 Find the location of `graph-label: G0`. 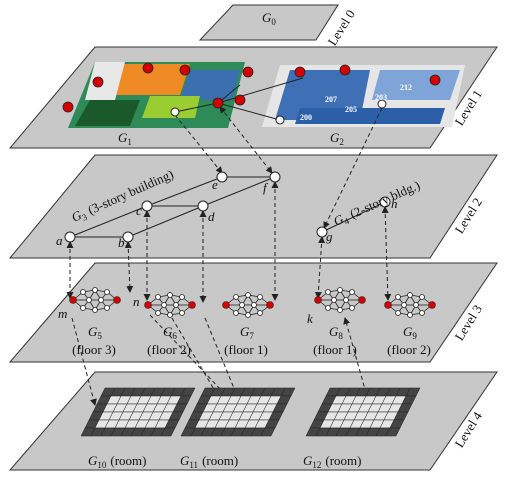

graph-label: G0 is located at coordinates (269, 18).